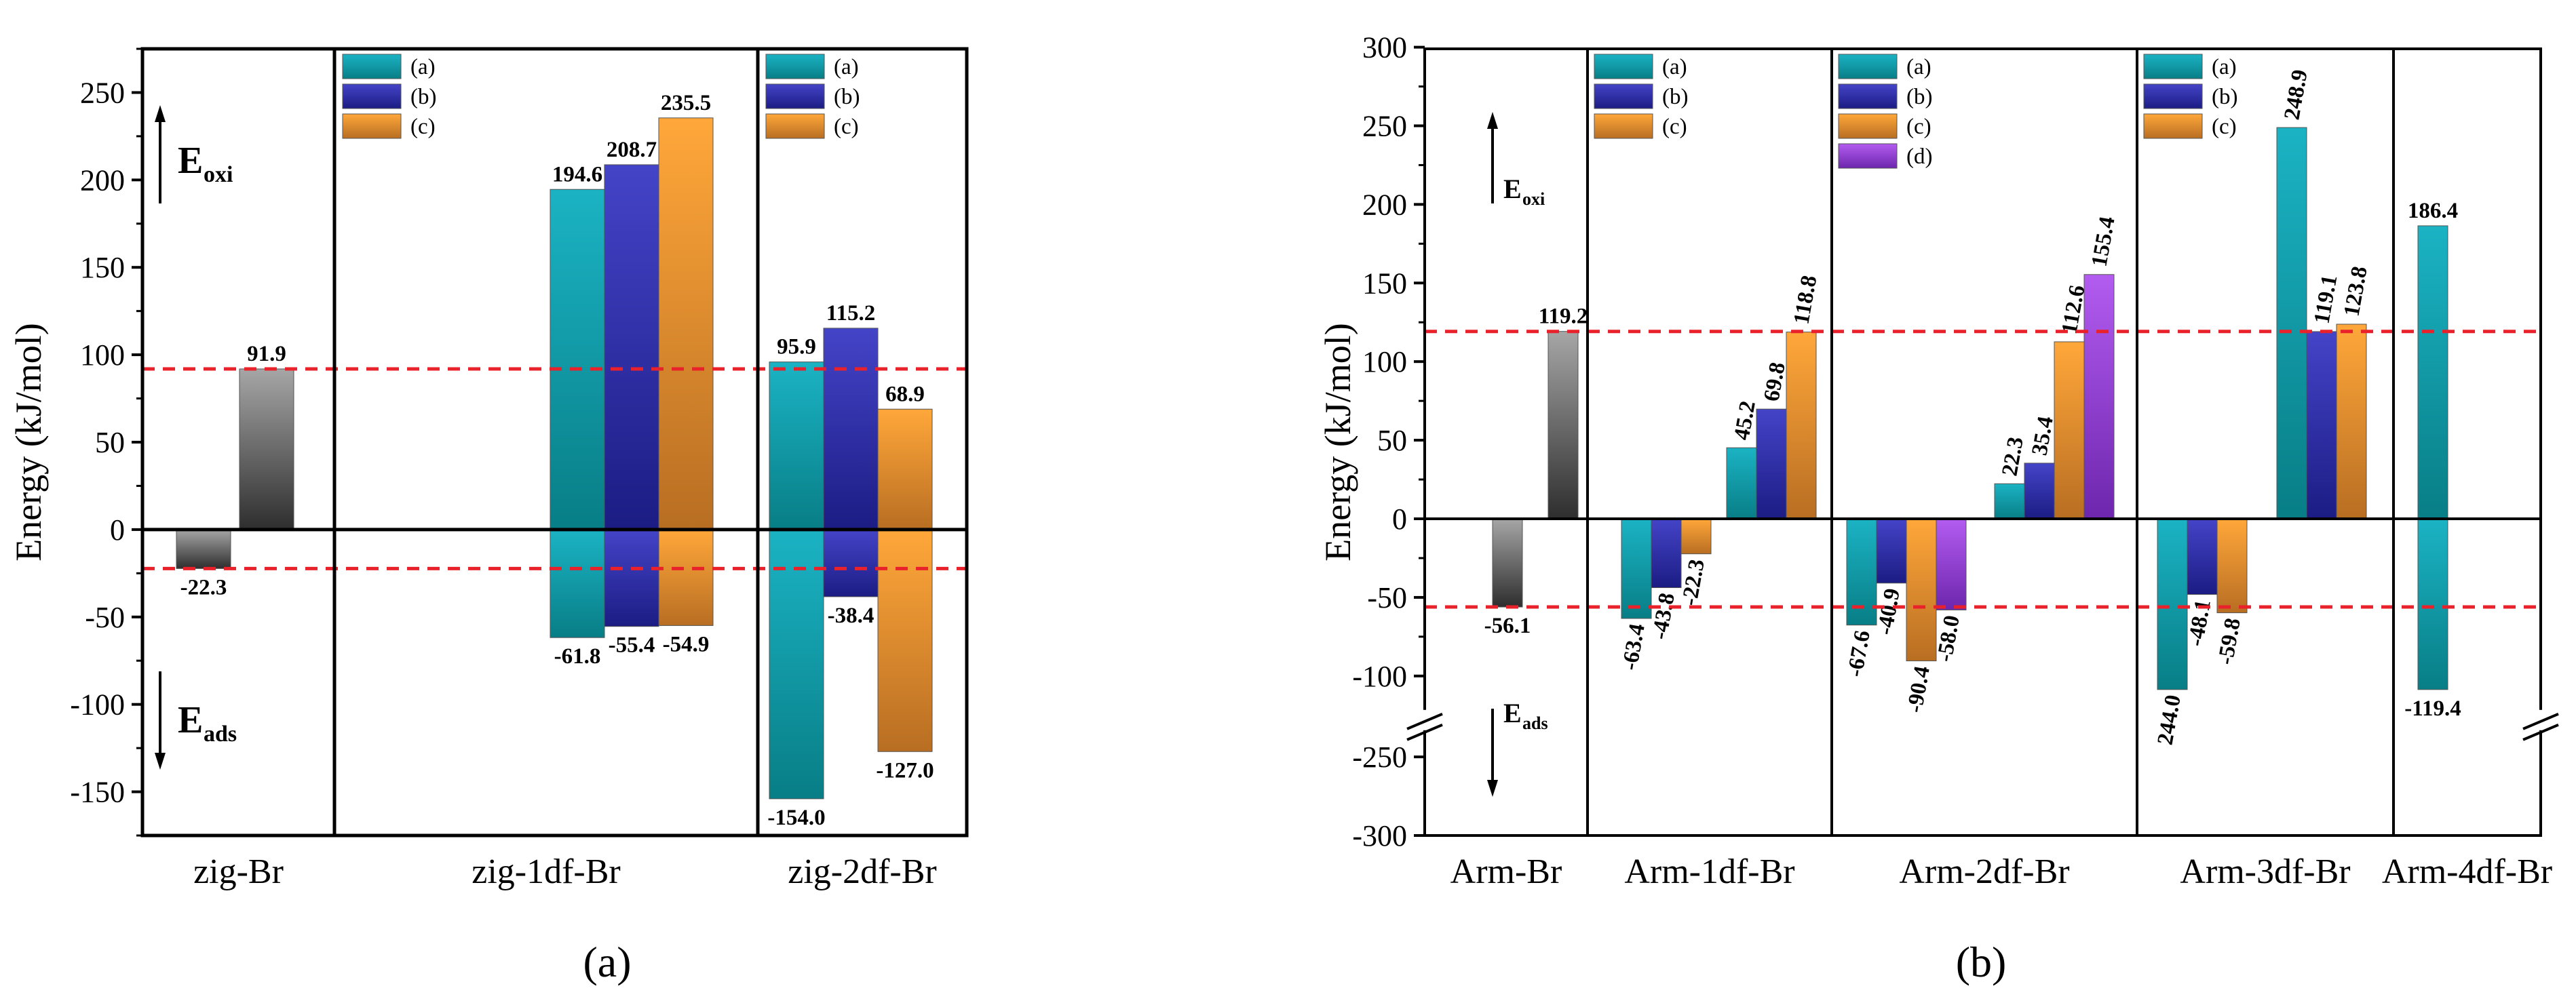 The height and width of the screenshot is (1003, 2576). Describe the element at coordinates (2103, 242) in the screenshot. I see `data-label: 155.4` at that location.